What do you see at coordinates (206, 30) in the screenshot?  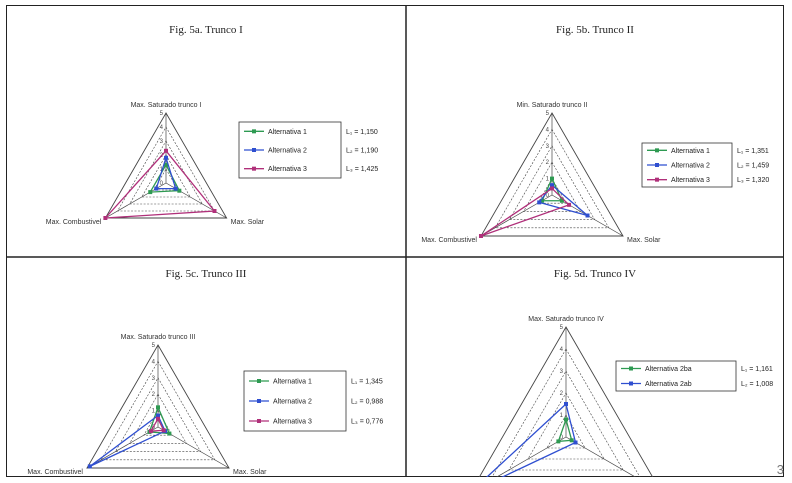 I see `chart-title: Fig. 5a. Trunco I` at bounding box center [206, 30].